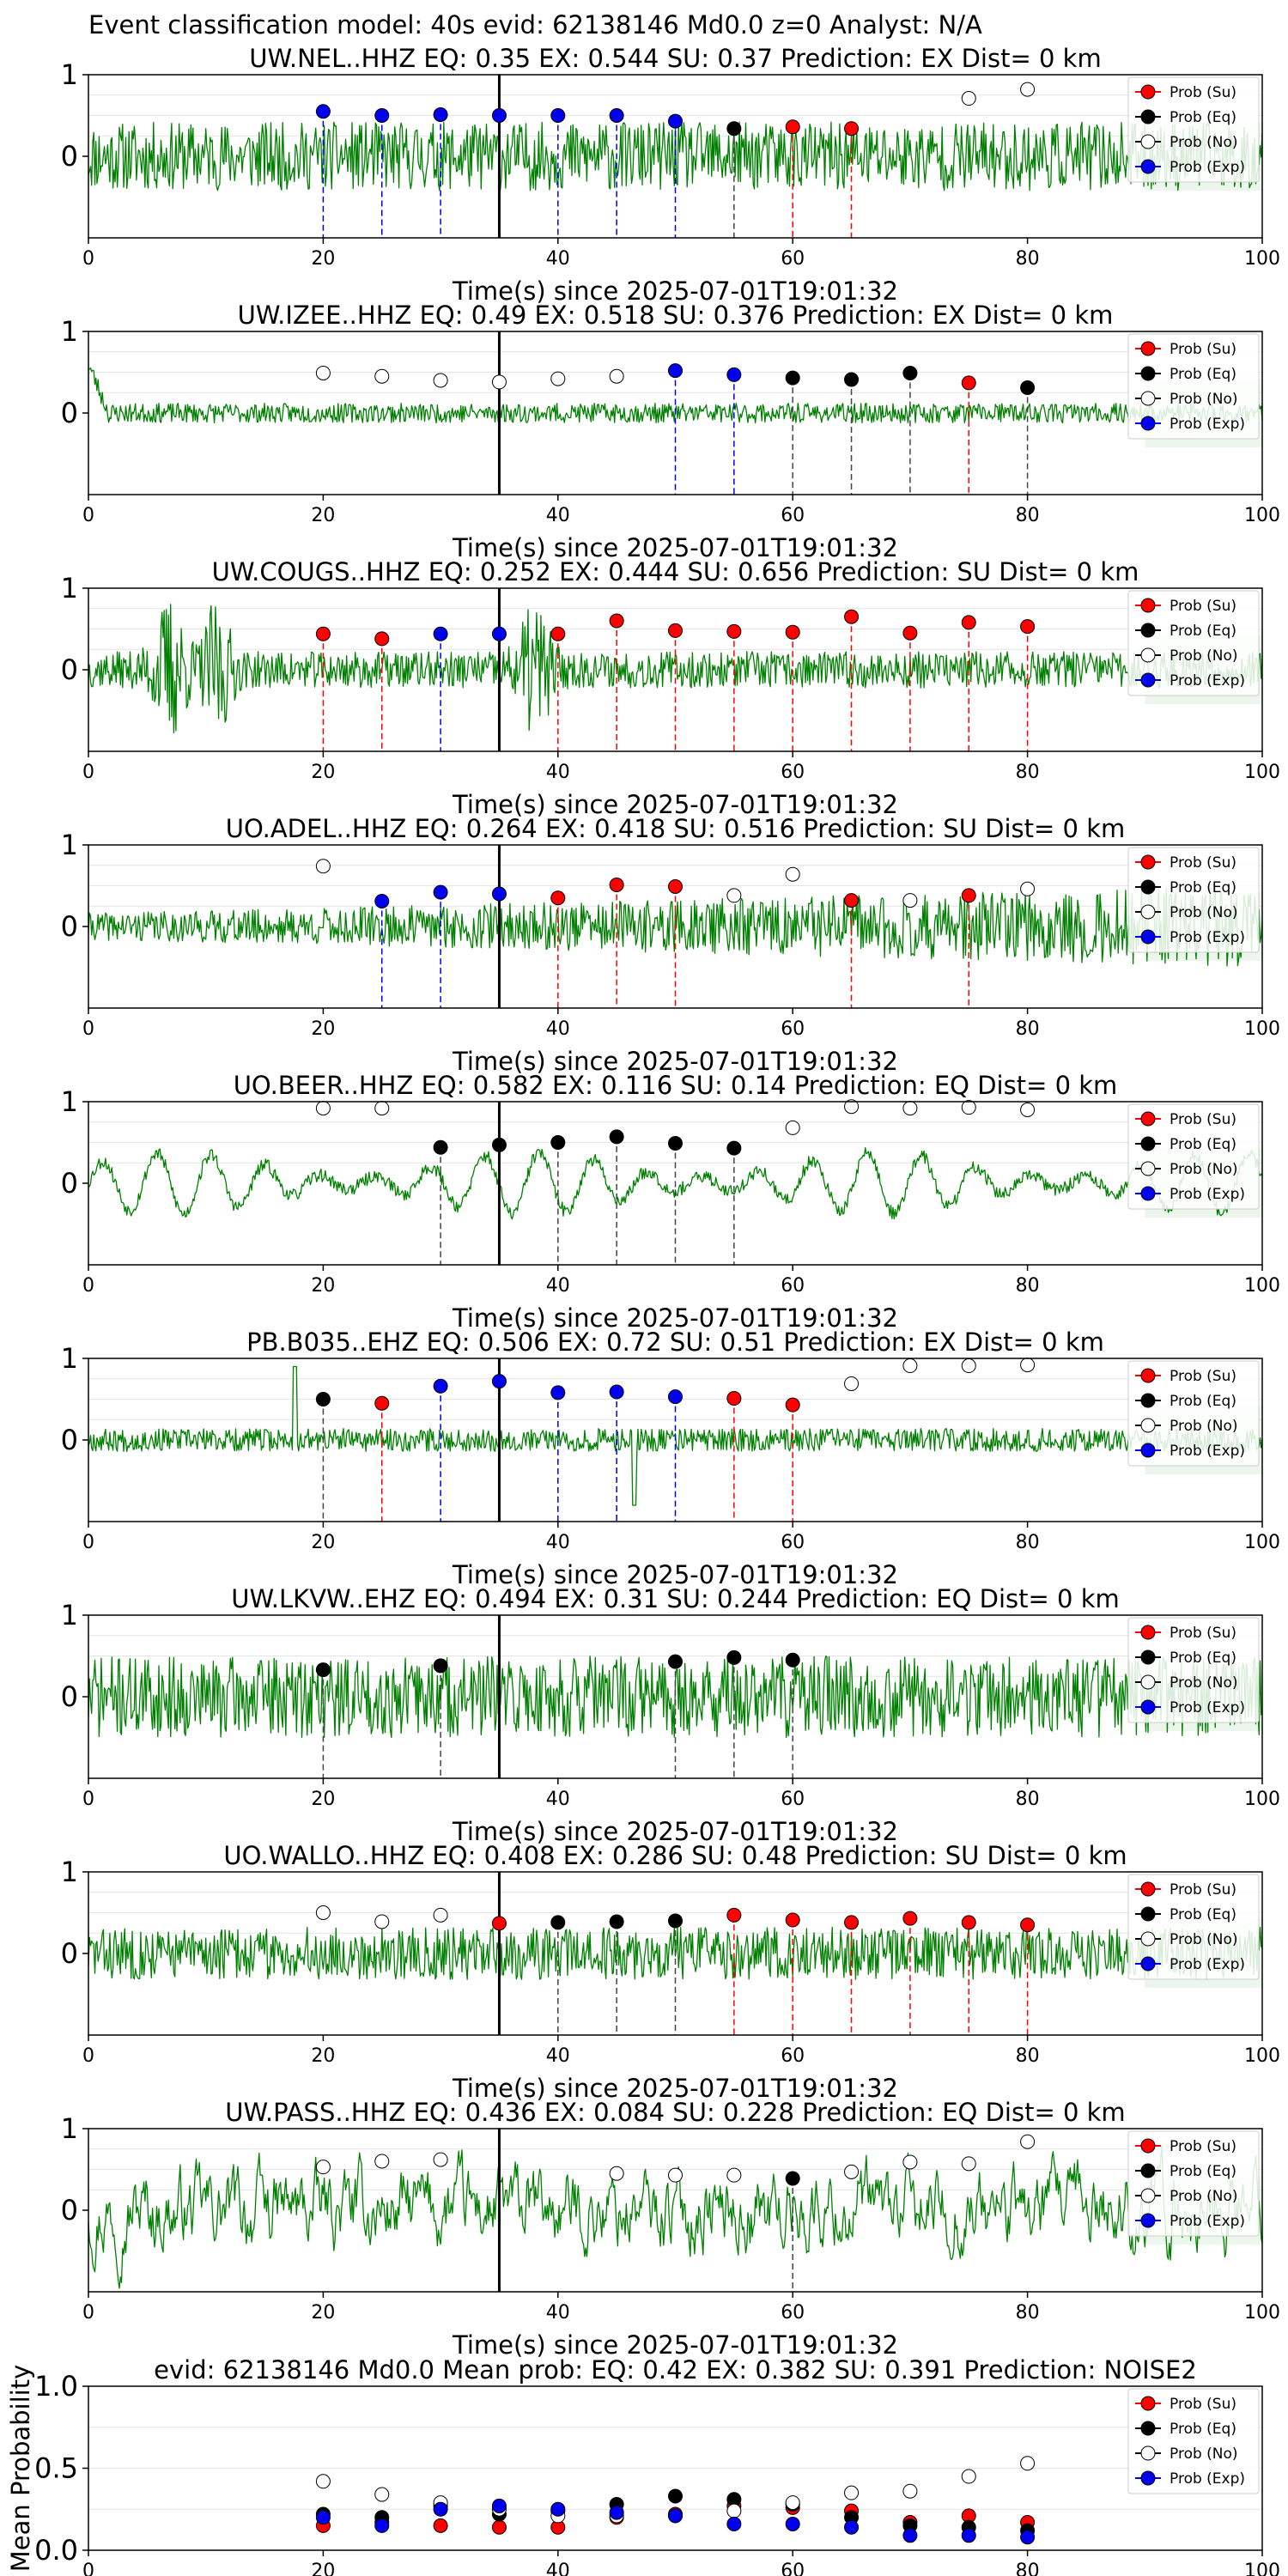 This screenshot has width=1288, height=2576. What do you see at coordinates (558, 2056) in the screenshot?
I see `panel-8-xtick-label: 40` at bounding box center [558, 2056].